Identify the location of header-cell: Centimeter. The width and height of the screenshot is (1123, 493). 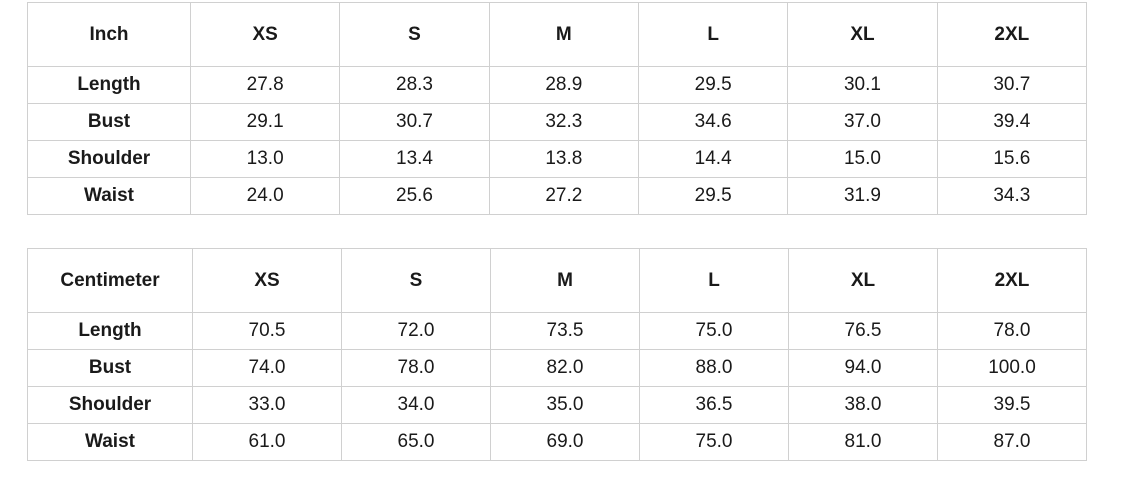
(110, 280).